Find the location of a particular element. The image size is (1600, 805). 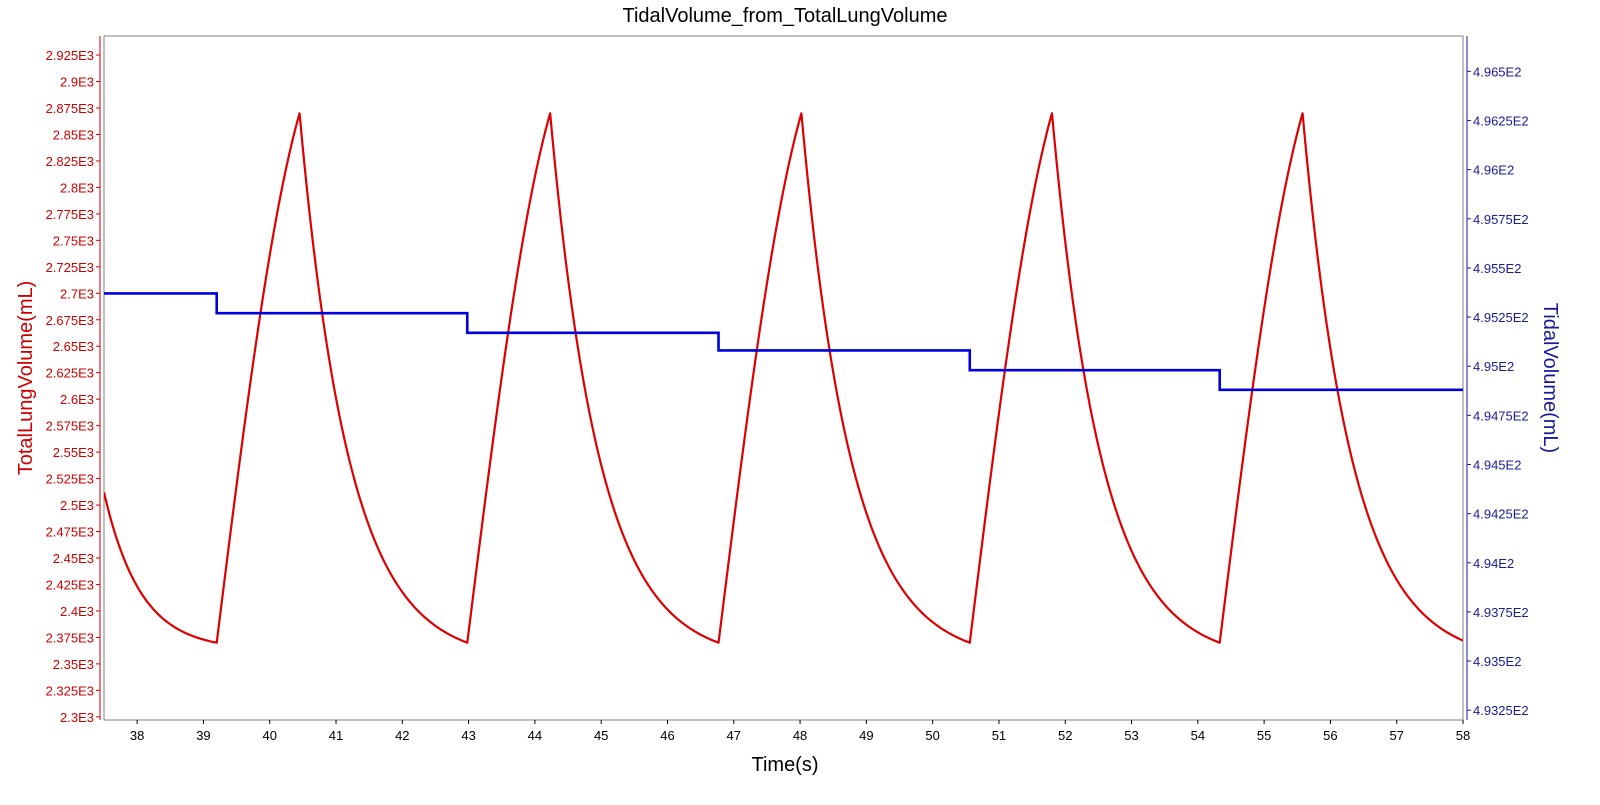

tidal-volume-line is located at coordinates (783, 342).